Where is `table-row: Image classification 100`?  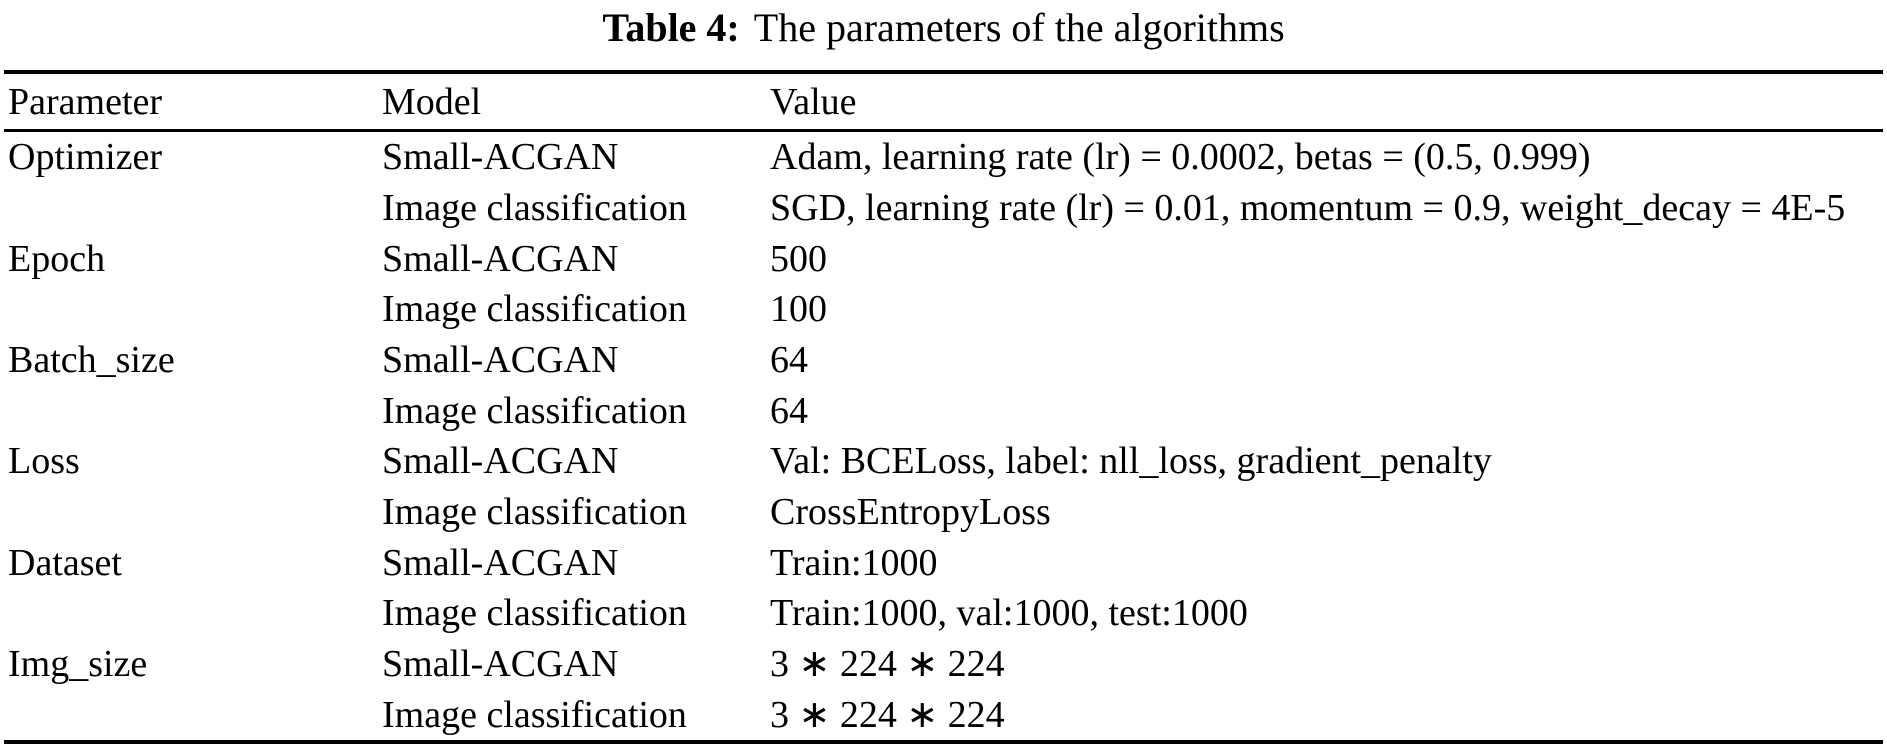 table-row: Image classification 100 is located at coordinates (943, 309).